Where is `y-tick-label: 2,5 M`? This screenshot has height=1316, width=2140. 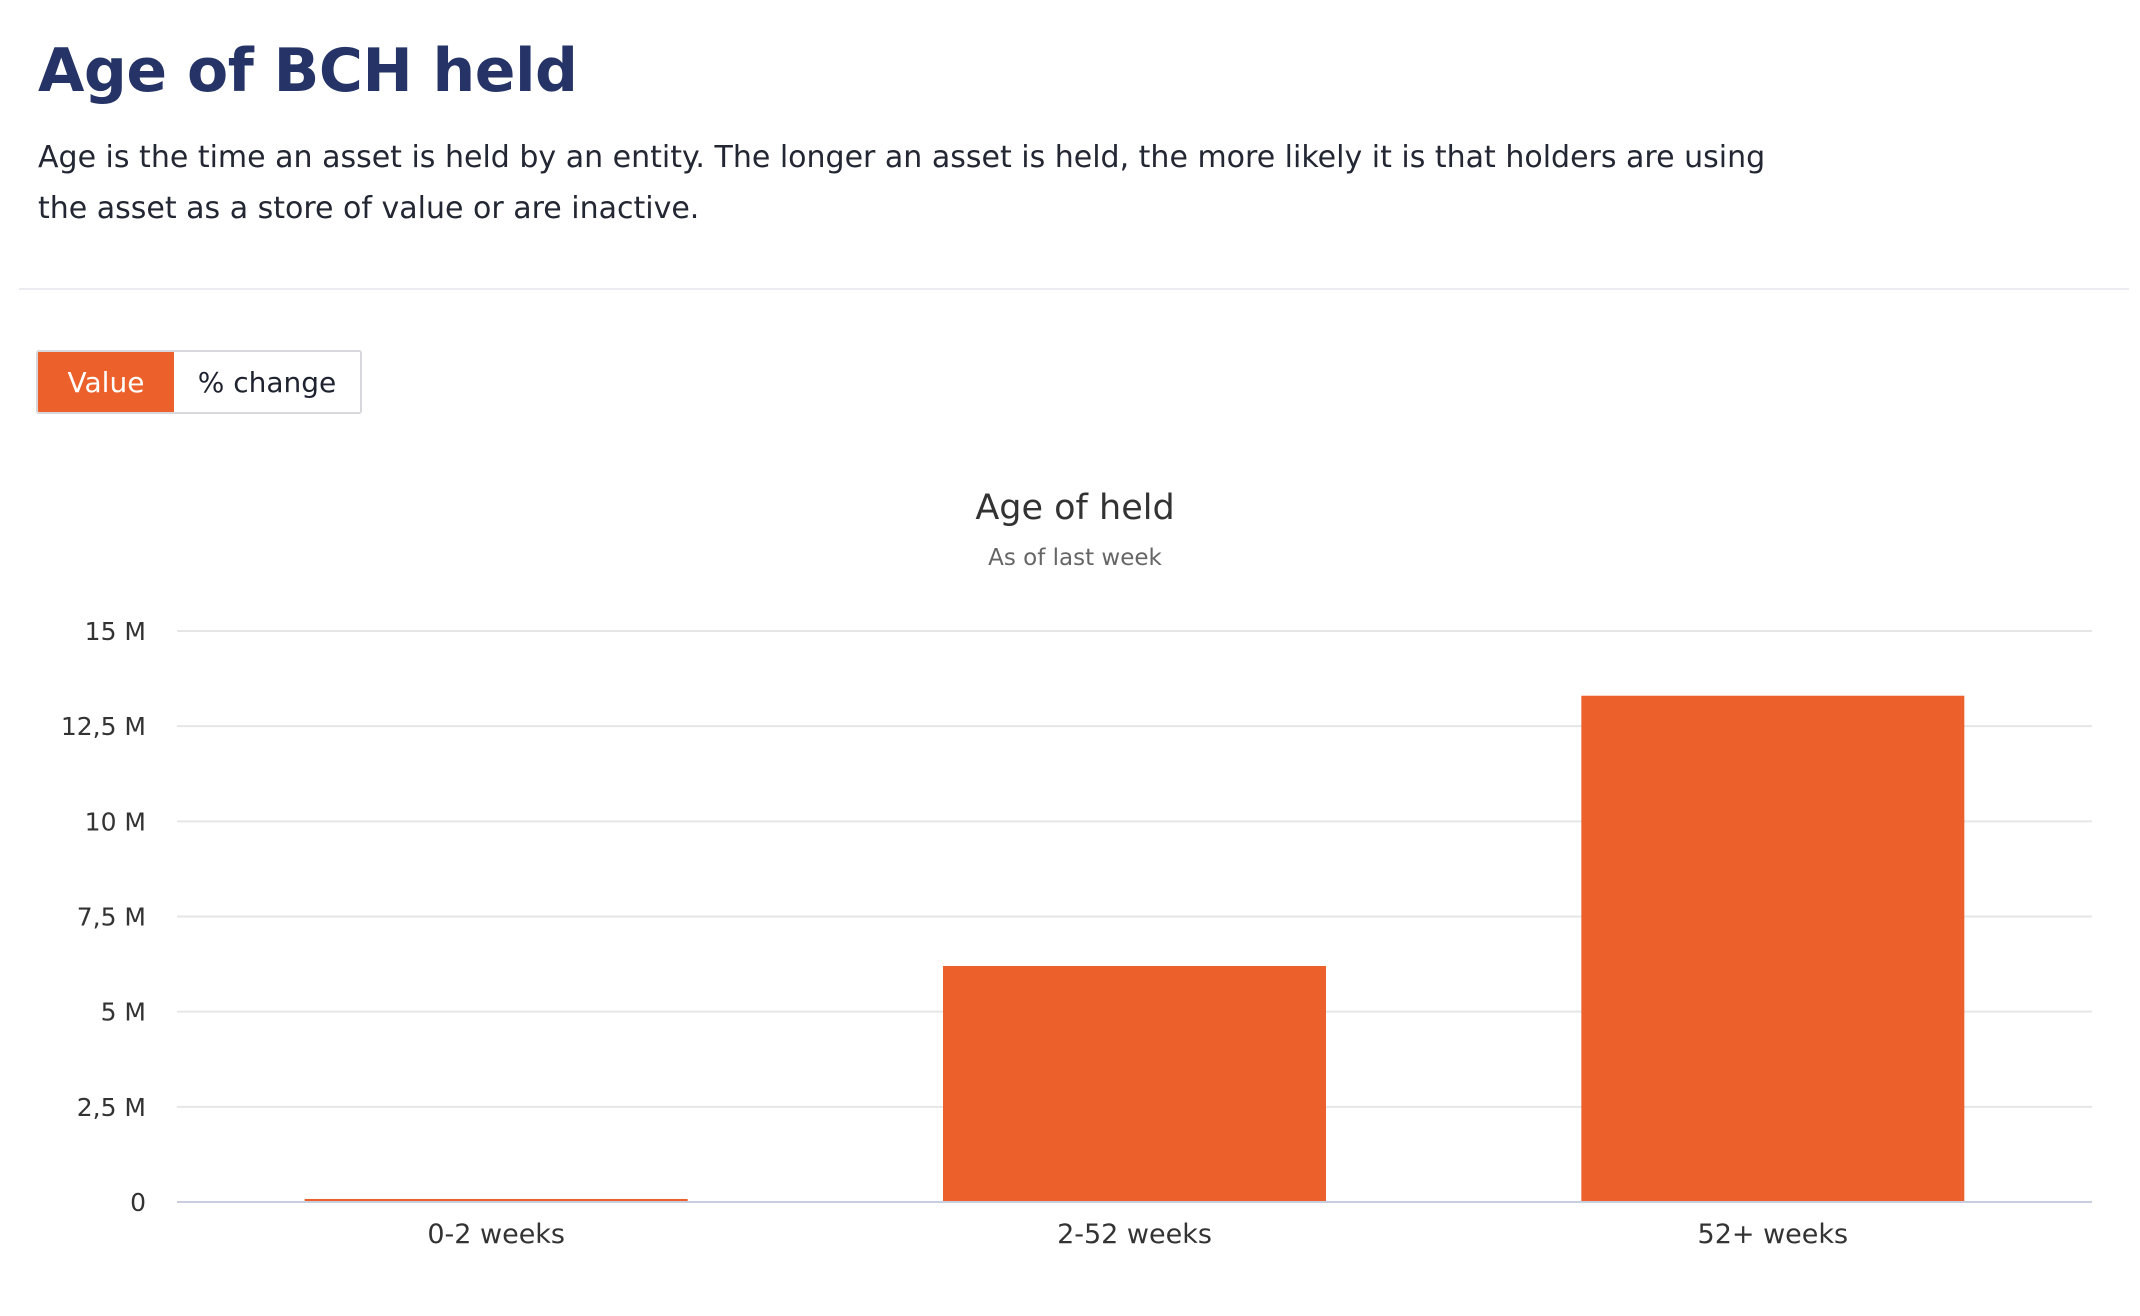
y-tick-label: 2,5 M is located at coordinates (111, 1107).